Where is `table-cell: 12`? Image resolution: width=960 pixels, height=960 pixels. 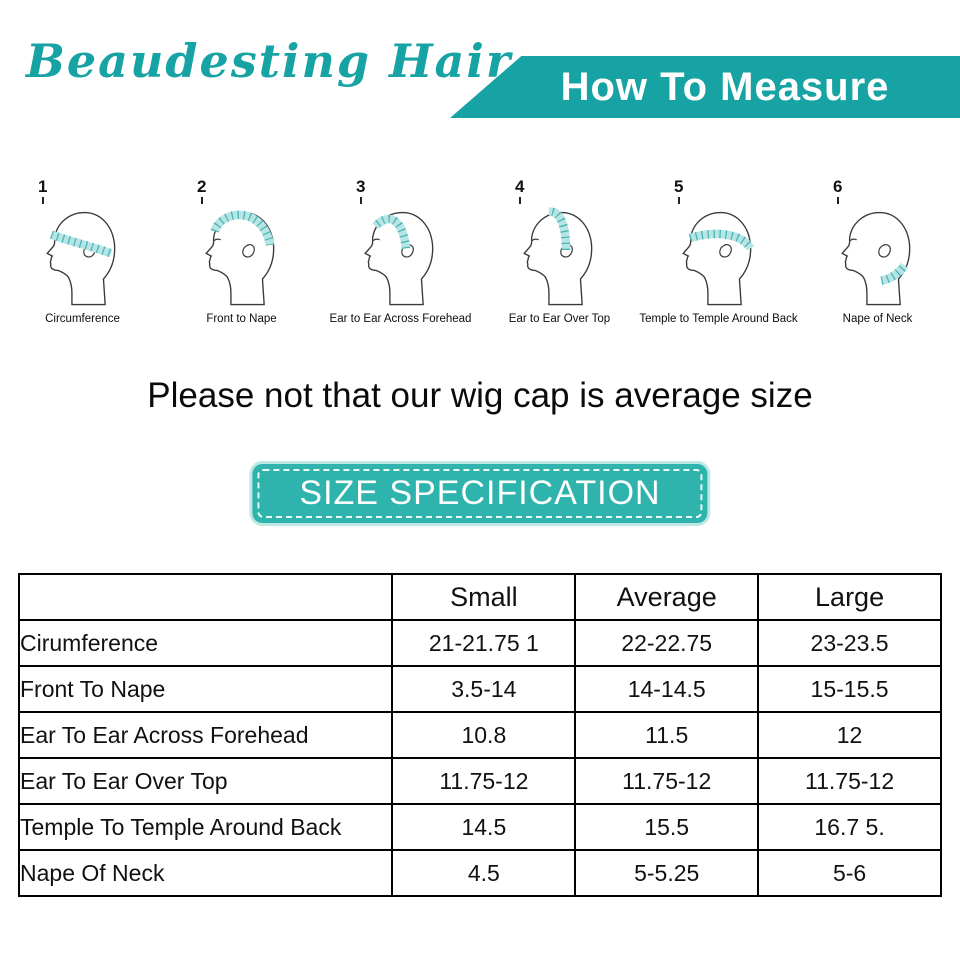 table-cell: 12 is located at coordinates (849, 735).